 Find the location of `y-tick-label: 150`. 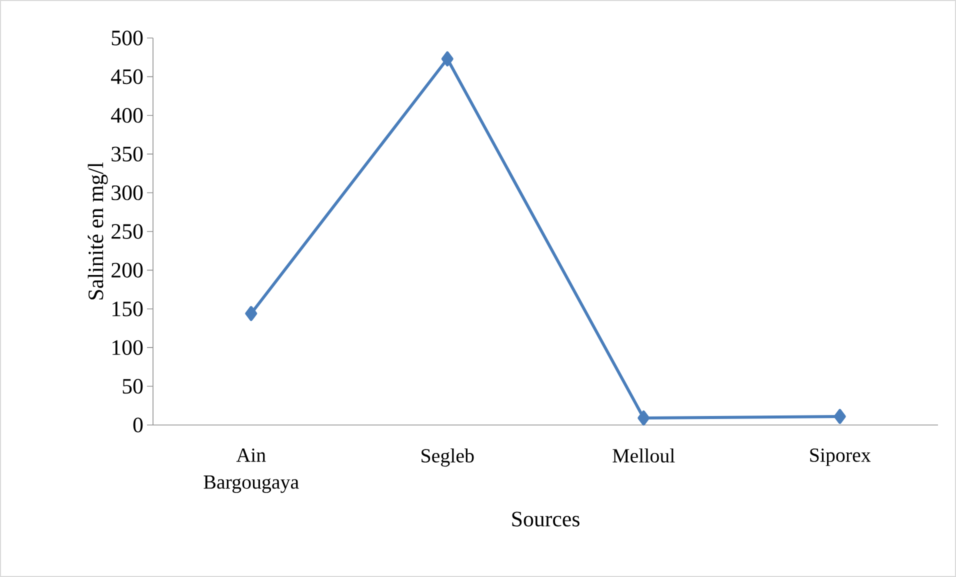

y-tick-label: 150 is located at coordinates (127, 308).